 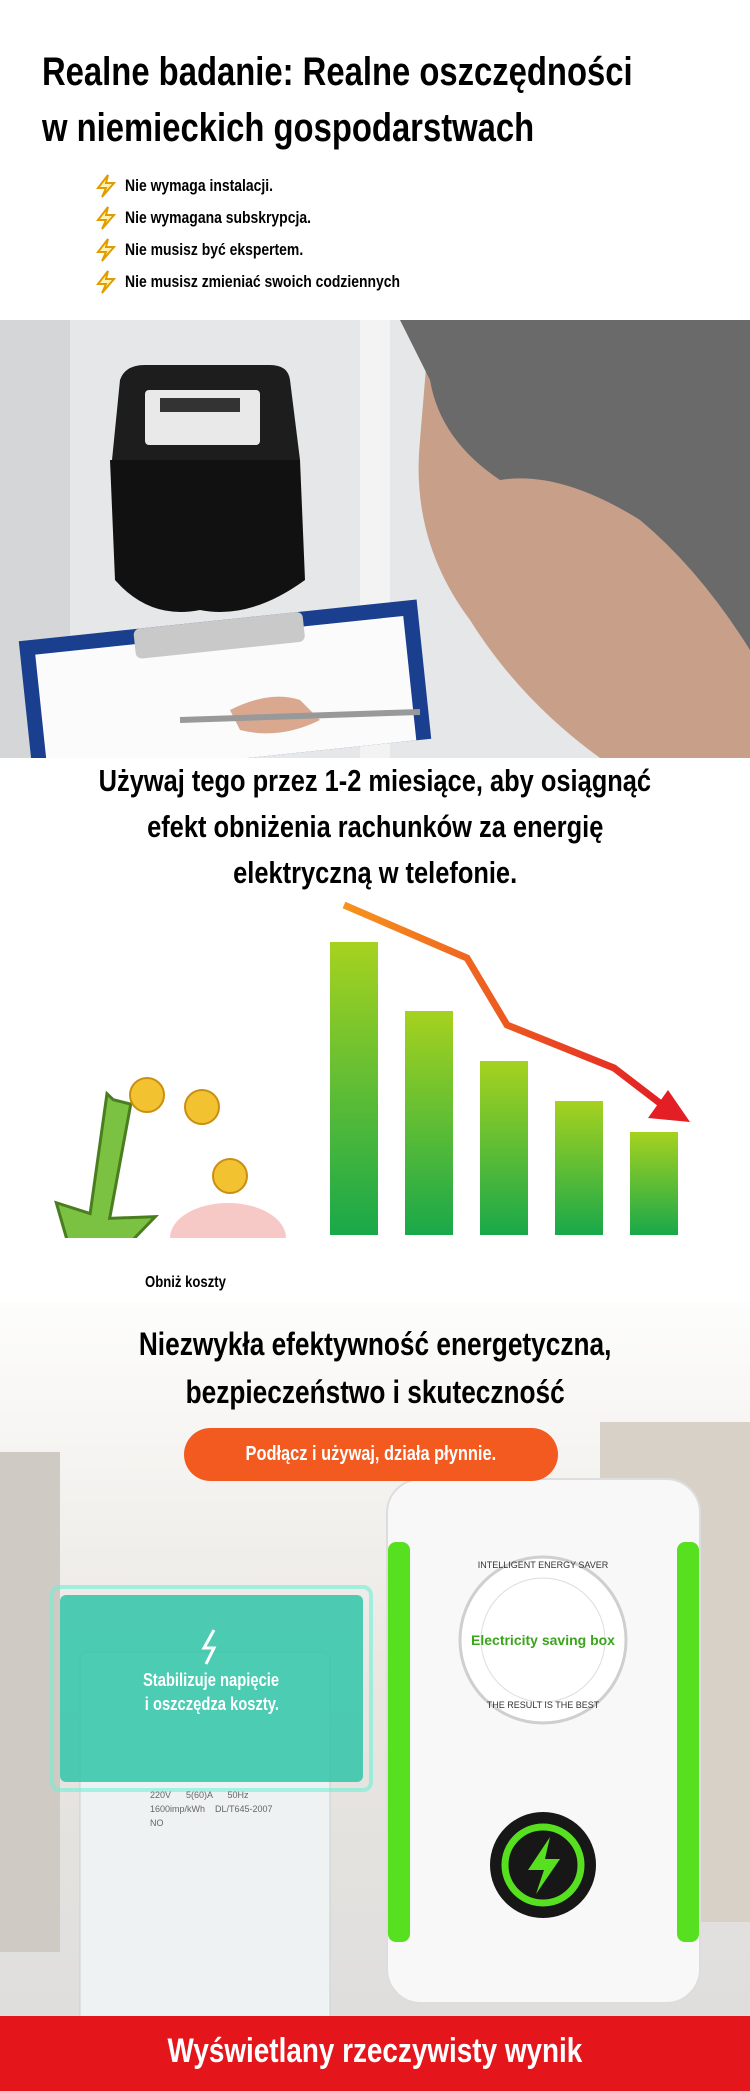 What do you see at coordinates (199, 185) in the screenshot?
I see `bullet-text: Nie wymaga instalacji.` at bounding box center [199, 185].